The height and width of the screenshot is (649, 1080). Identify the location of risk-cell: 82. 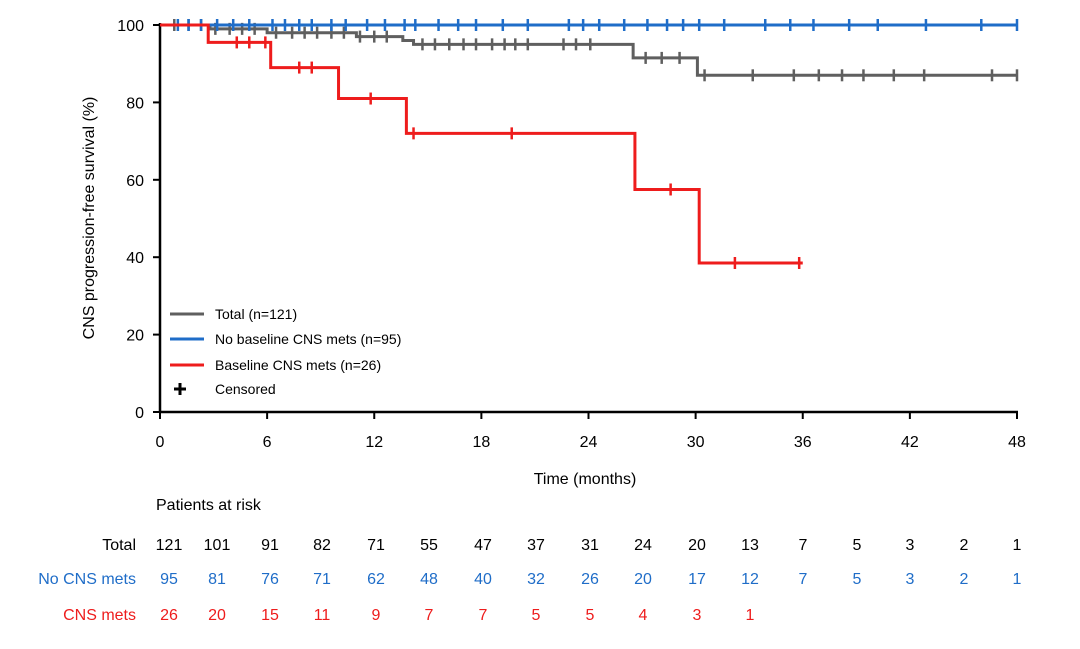
(322, 545).